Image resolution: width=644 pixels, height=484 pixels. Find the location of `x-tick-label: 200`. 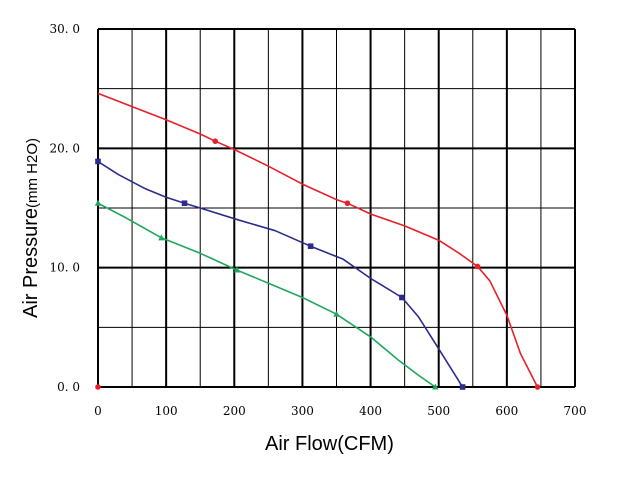

x-tick-label: 200 is located at coordinates (234, 411).